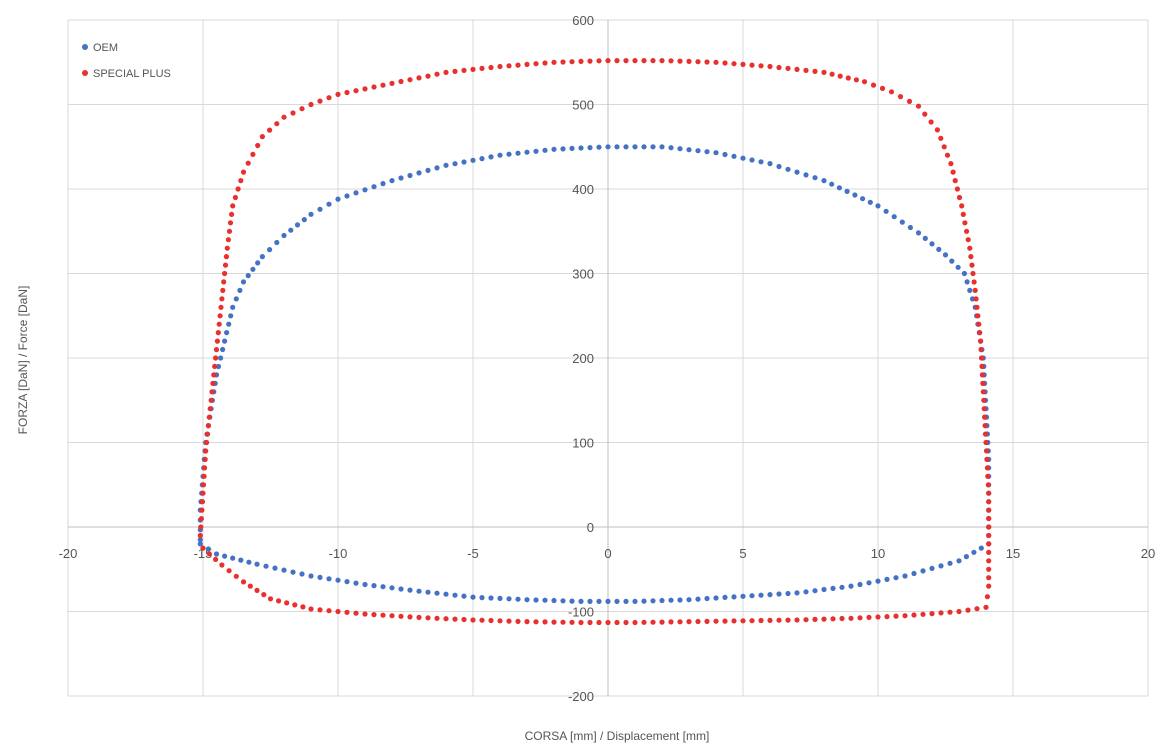 The height and width of the screenshot is (747, 1160). I want to click on y-tick-label: 200, so click(583, 358).